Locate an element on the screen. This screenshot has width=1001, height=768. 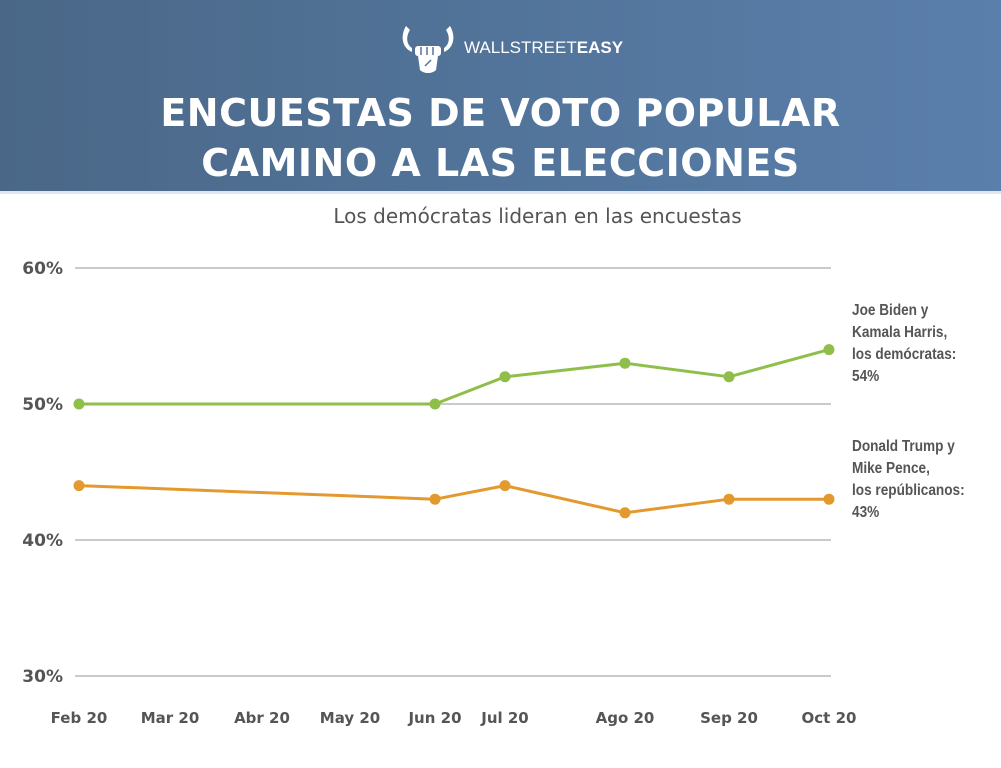
x-tick-label: Jul 20 is located at coordinates (504, 718).